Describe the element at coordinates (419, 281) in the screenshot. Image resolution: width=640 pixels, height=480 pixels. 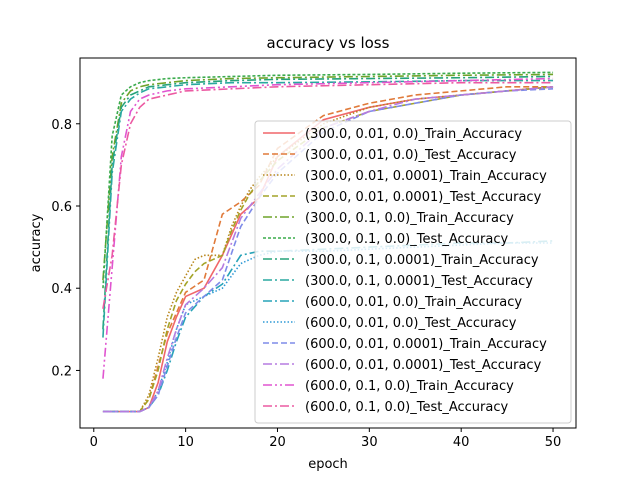
I see `legend-label: (300.0, 0.1, 0.0001)_Test_Accuracy` at that location.